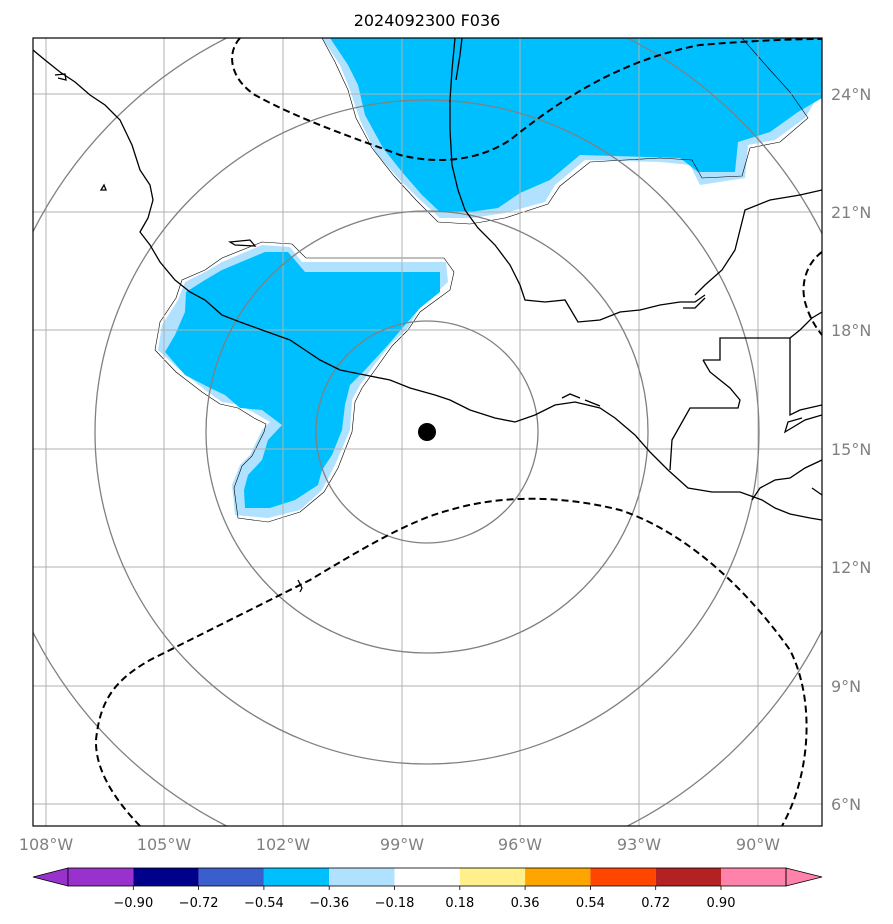 Image resolution: width=893 pixels, height=924 pixels. What do you see at coordinates (427, 20) in the screenshot?
I see `map-title: 2024092300 F036` at bounding box center [427, 20].